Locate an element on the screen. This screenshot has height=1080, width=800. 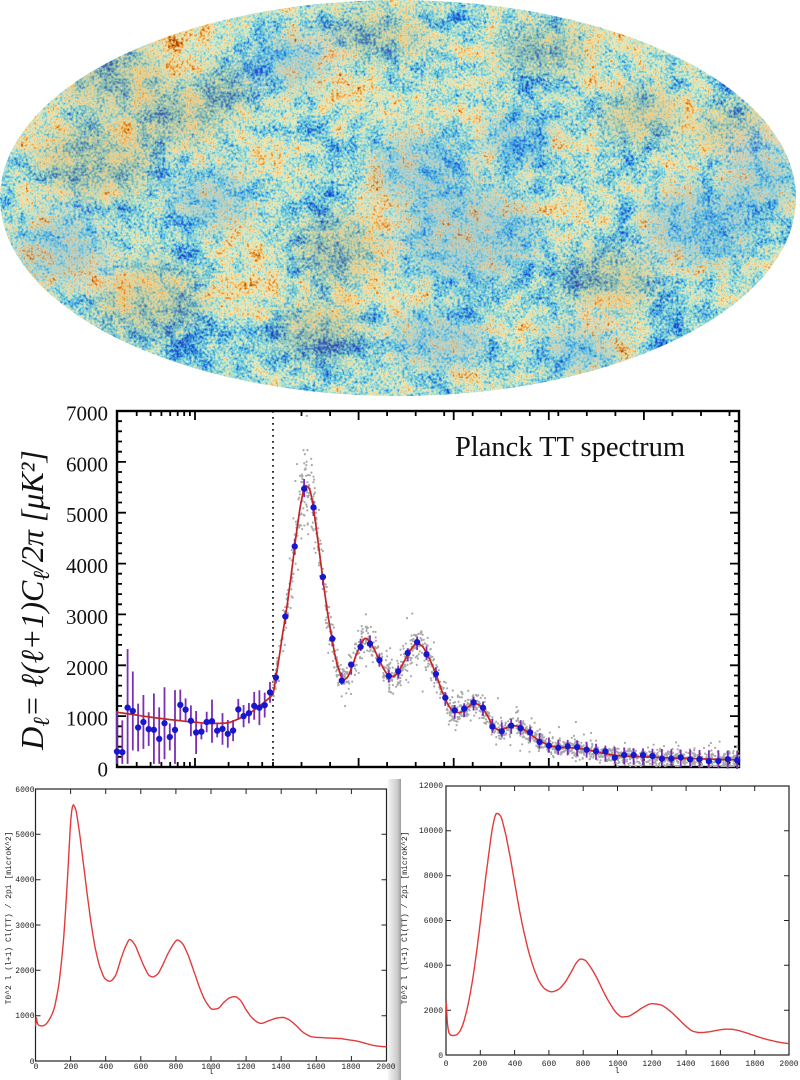
svg-text: Dℓ= ℓ(ℓ+1)Cℓ/2π [μK²] is located at coordinates (34, 600).